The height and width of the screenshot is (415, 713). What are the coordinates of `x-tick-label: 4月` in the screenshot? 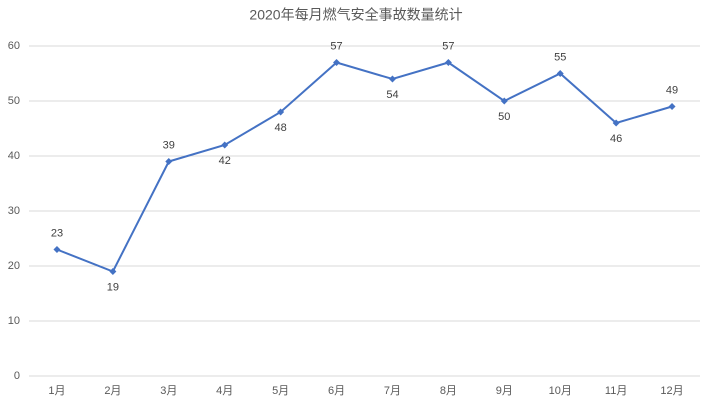 It's located at (224, 391).